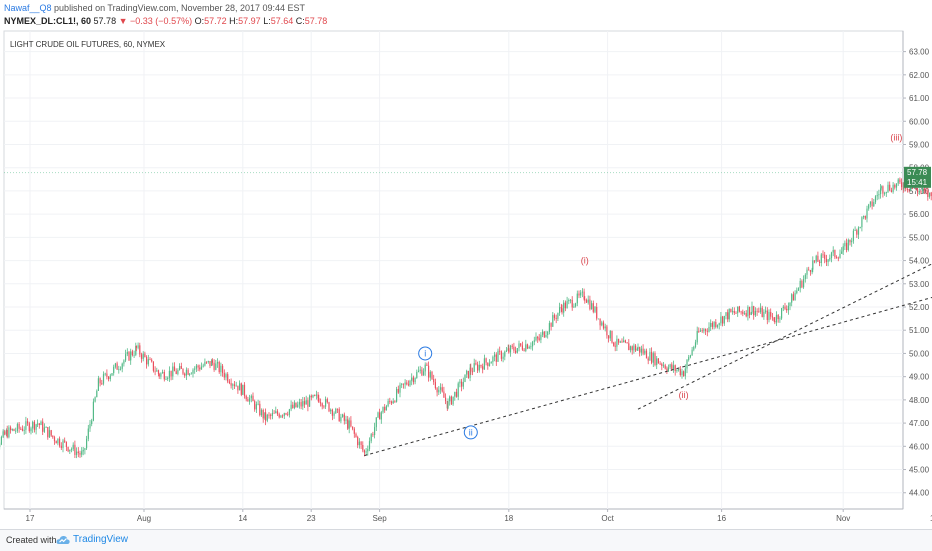 This screenshot has width=932, height=551. I want to click on tradingview-brand: TradingView, so click(100, 539).